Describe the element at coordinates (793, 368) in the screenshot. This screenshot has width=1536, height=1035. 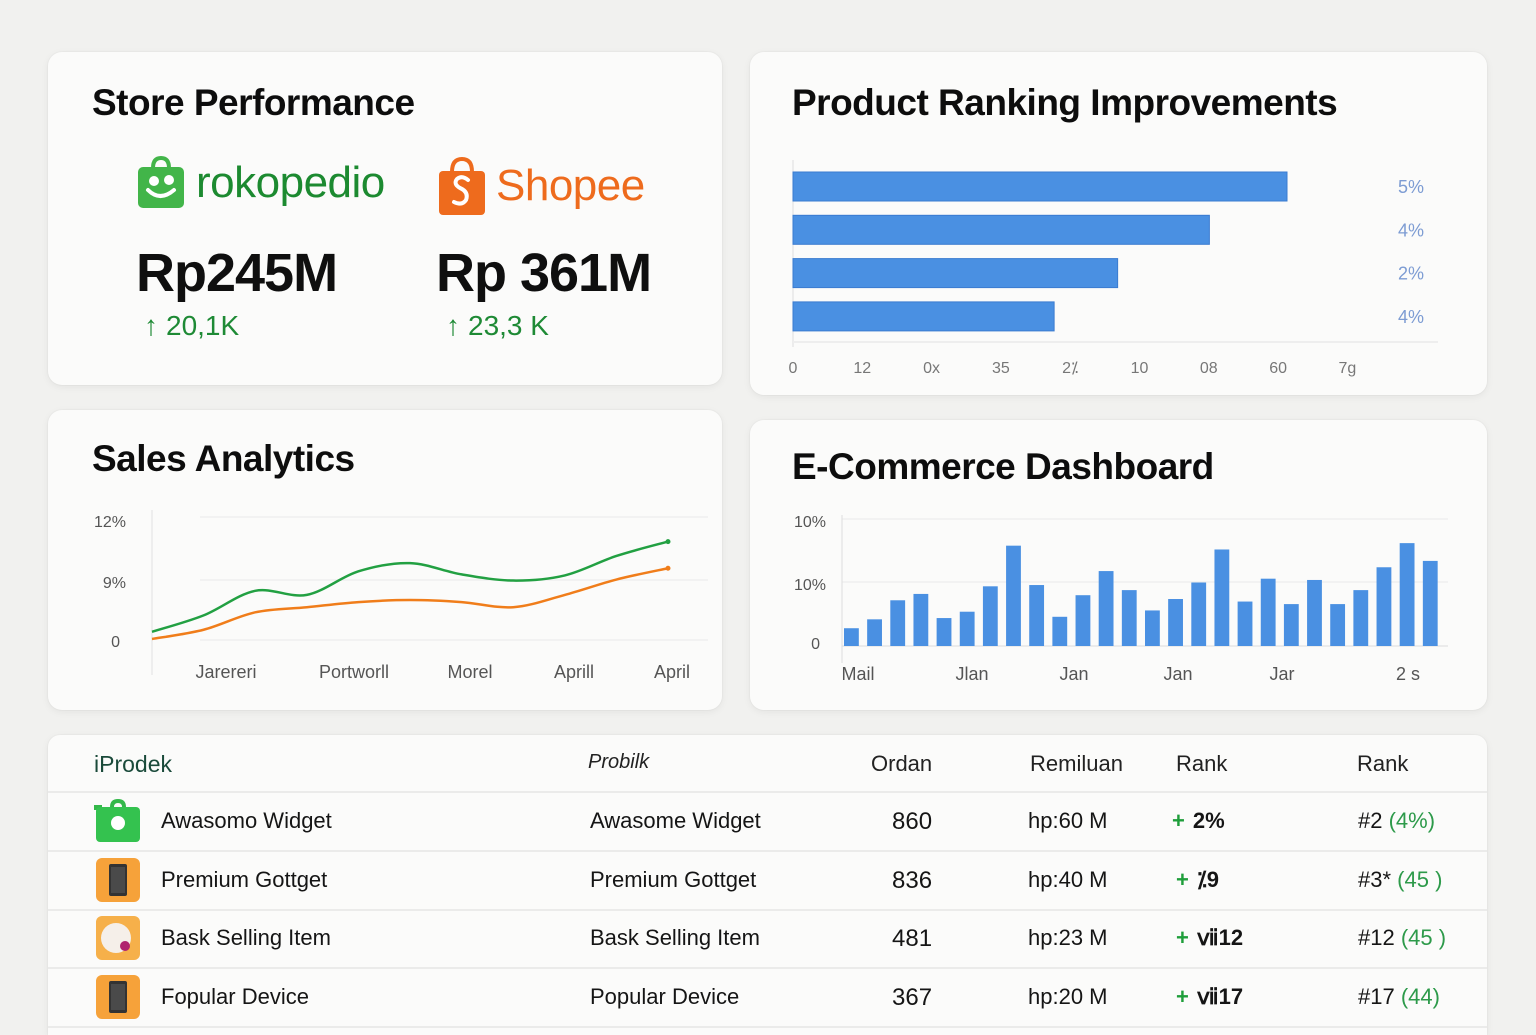
I see `ranking-x-tick: 0` at that location.